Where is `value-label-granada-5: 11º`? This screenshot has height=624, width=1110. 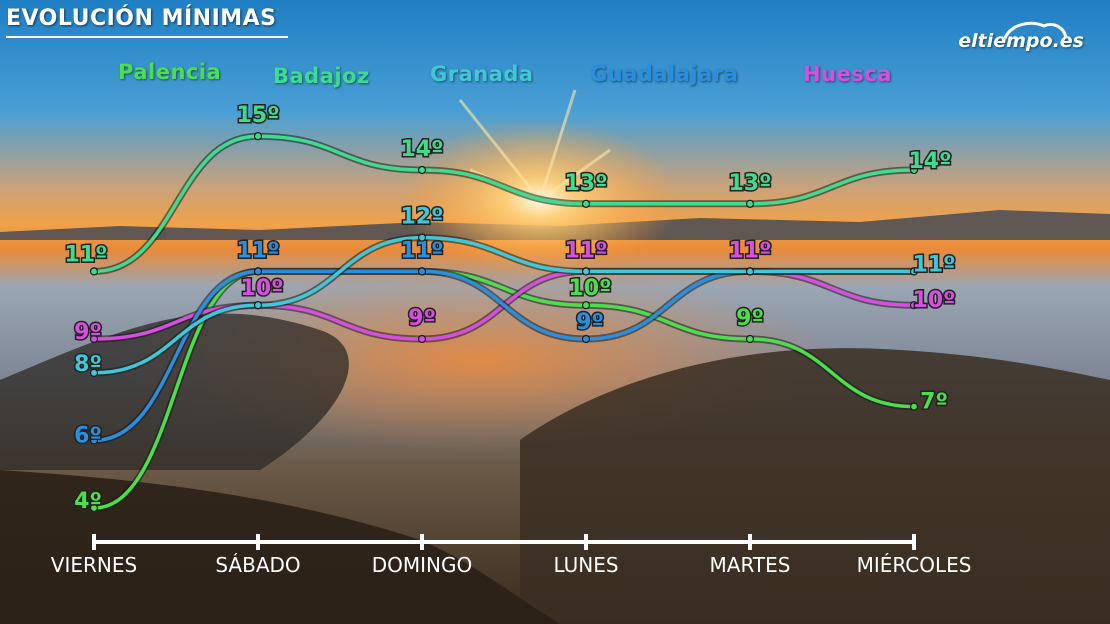
value-label-granada-5: 11º is located at coordinates (933, 264).